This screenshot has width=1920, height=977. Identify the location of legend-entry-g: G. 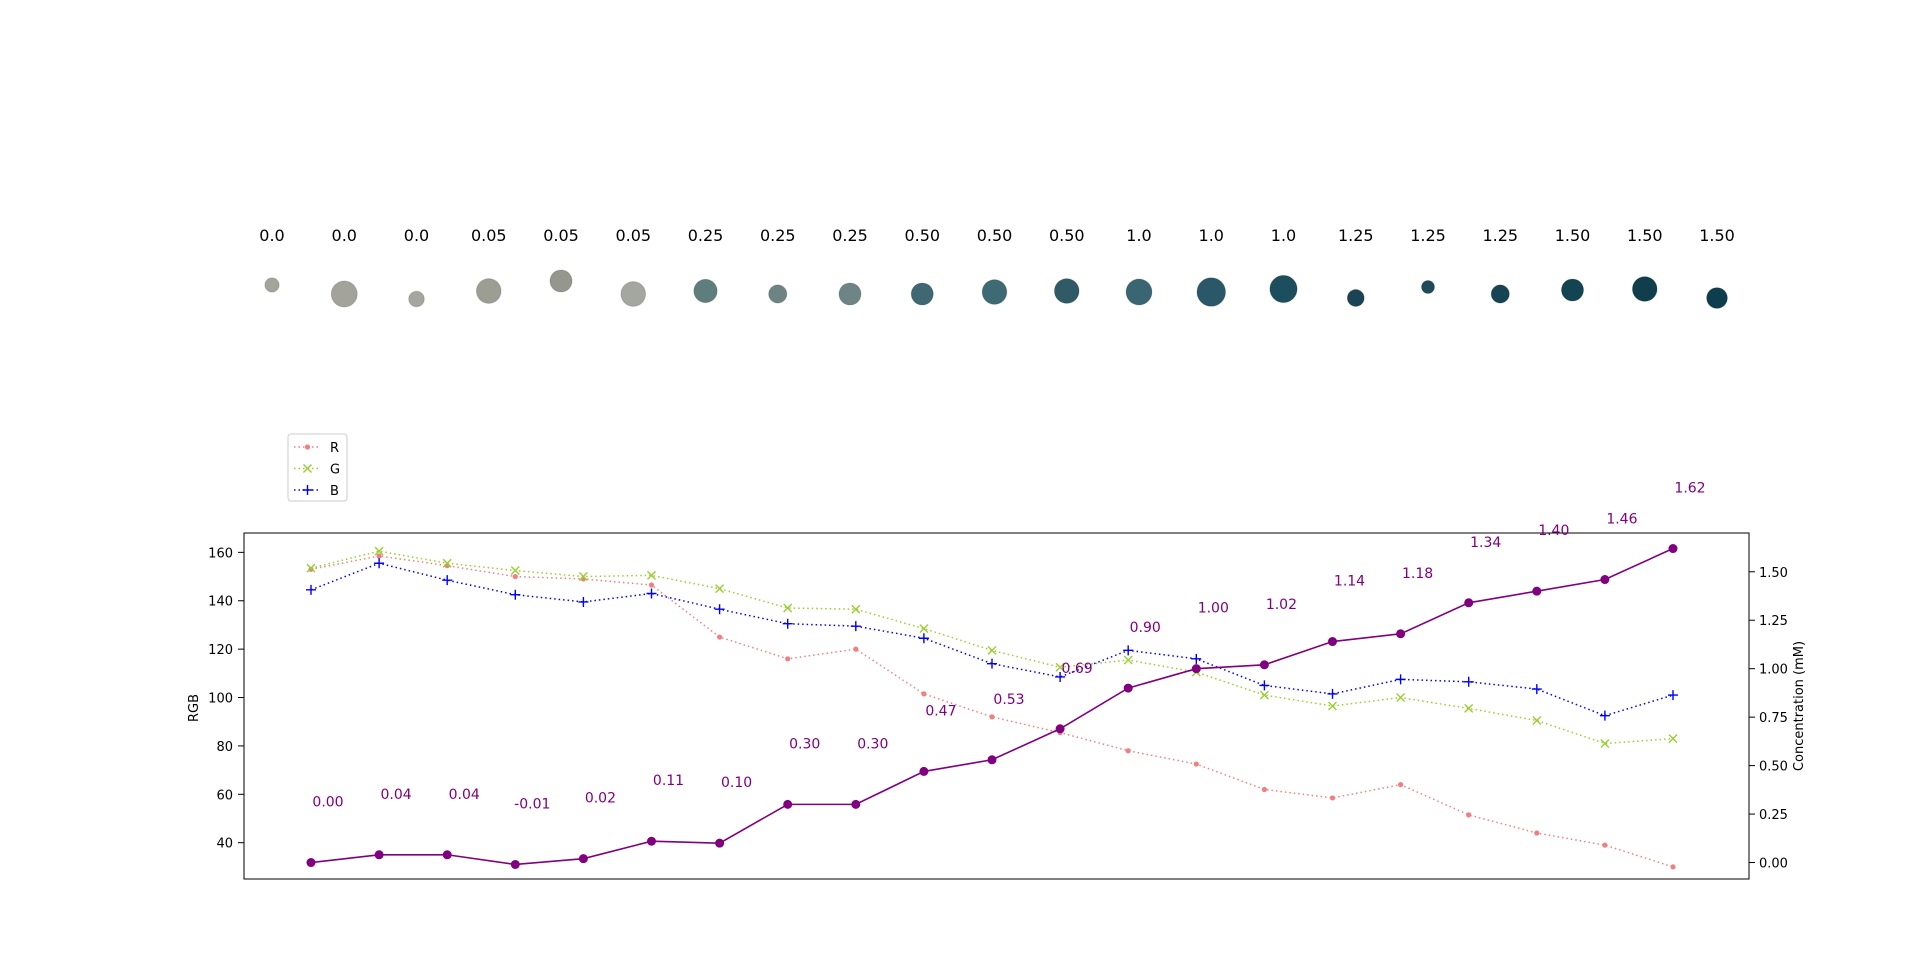
(317, 470).